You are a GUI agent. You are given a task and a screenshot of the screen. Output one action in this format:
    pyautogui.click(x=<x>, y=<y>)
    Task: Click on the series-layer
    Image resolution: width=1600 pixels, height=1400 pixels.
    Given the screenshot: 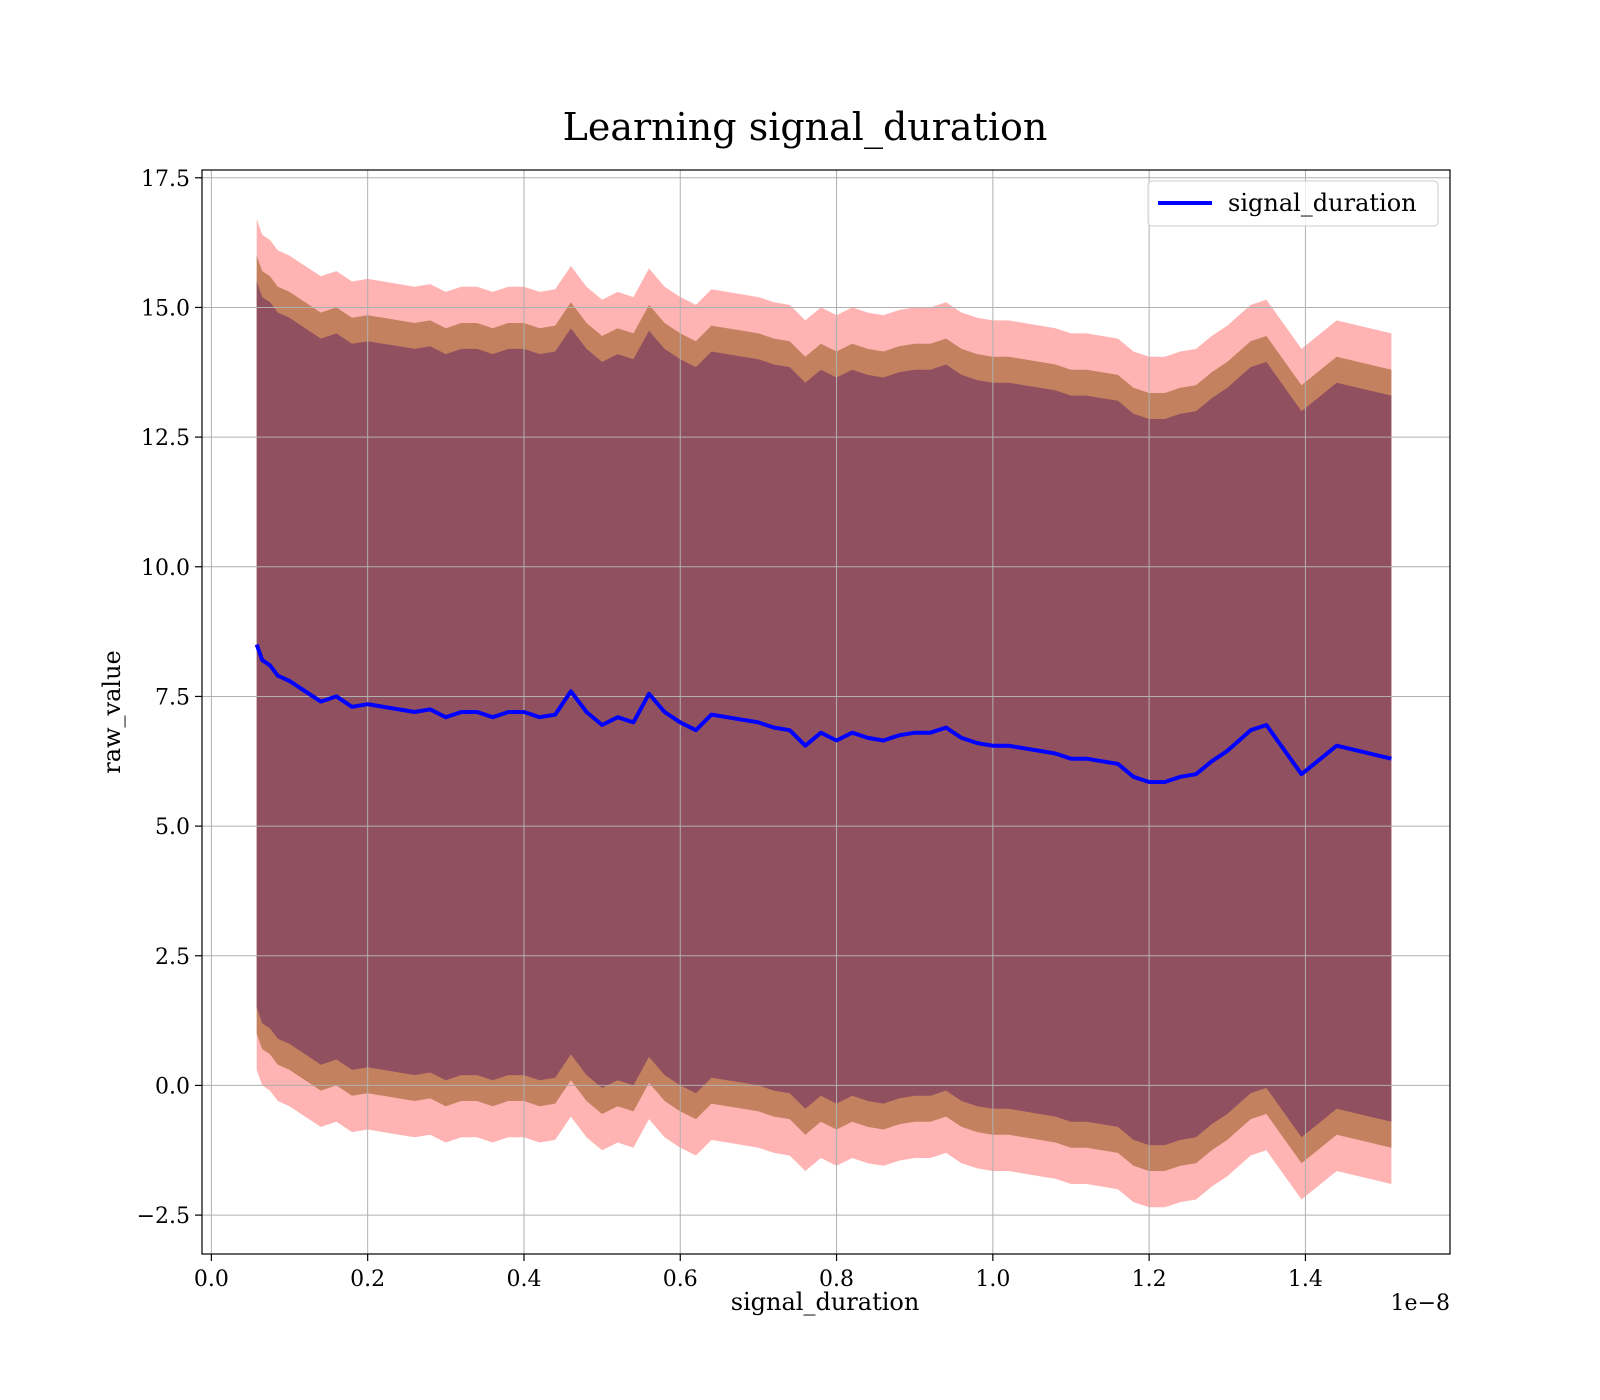 What is the action you would take?
    pyautogui.click(x=823, y=713)
    